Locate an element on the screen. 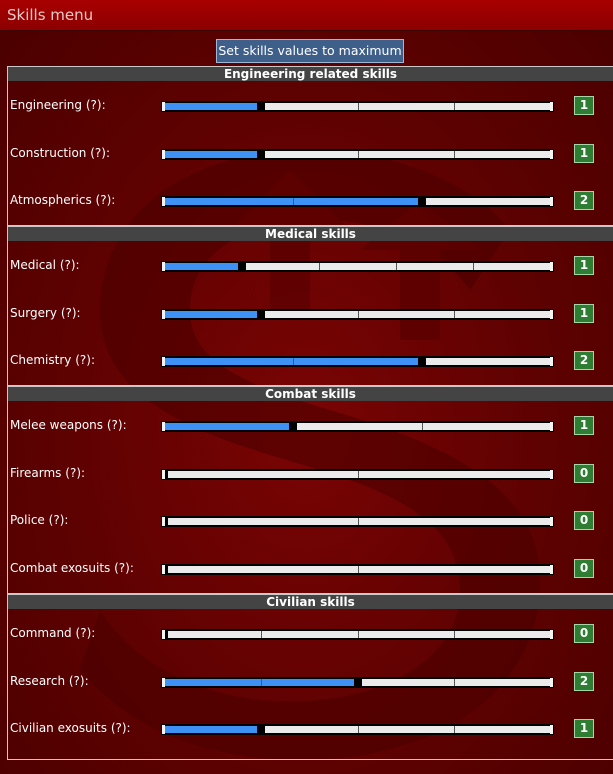 The width and height of the screenshot is (613, 774). skill-row-civilian-exosuits: Civilian exosuits (?): 1 is located at coordinates (310, 729).